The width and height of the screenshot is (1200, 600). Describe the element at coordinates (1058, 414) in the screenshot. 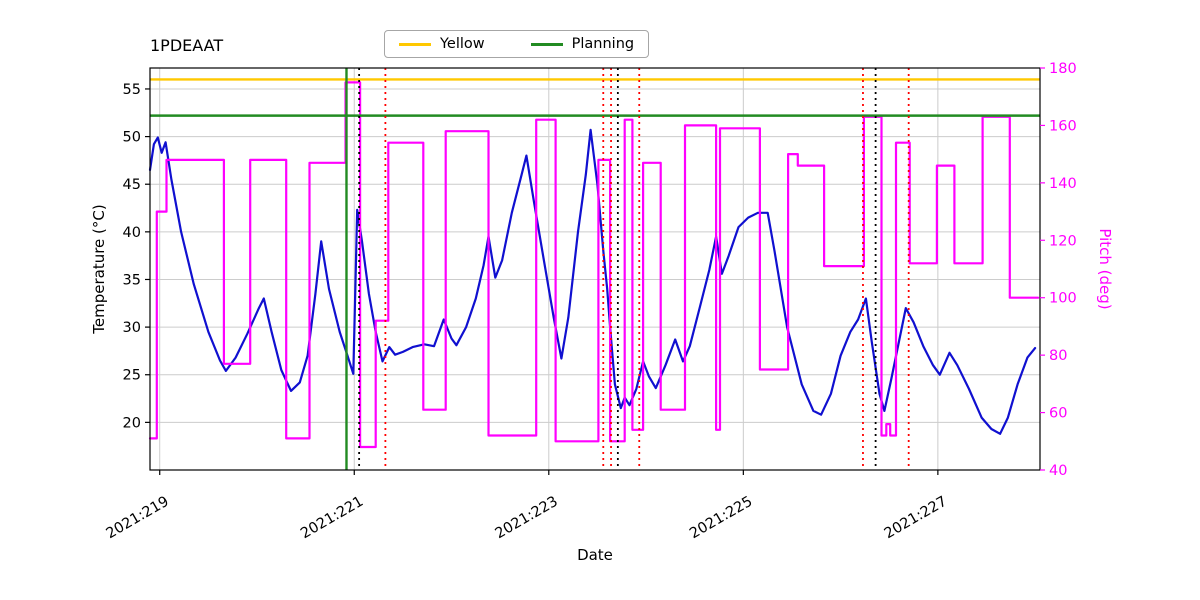

I see `y-right-tick-label: 60` at that location.